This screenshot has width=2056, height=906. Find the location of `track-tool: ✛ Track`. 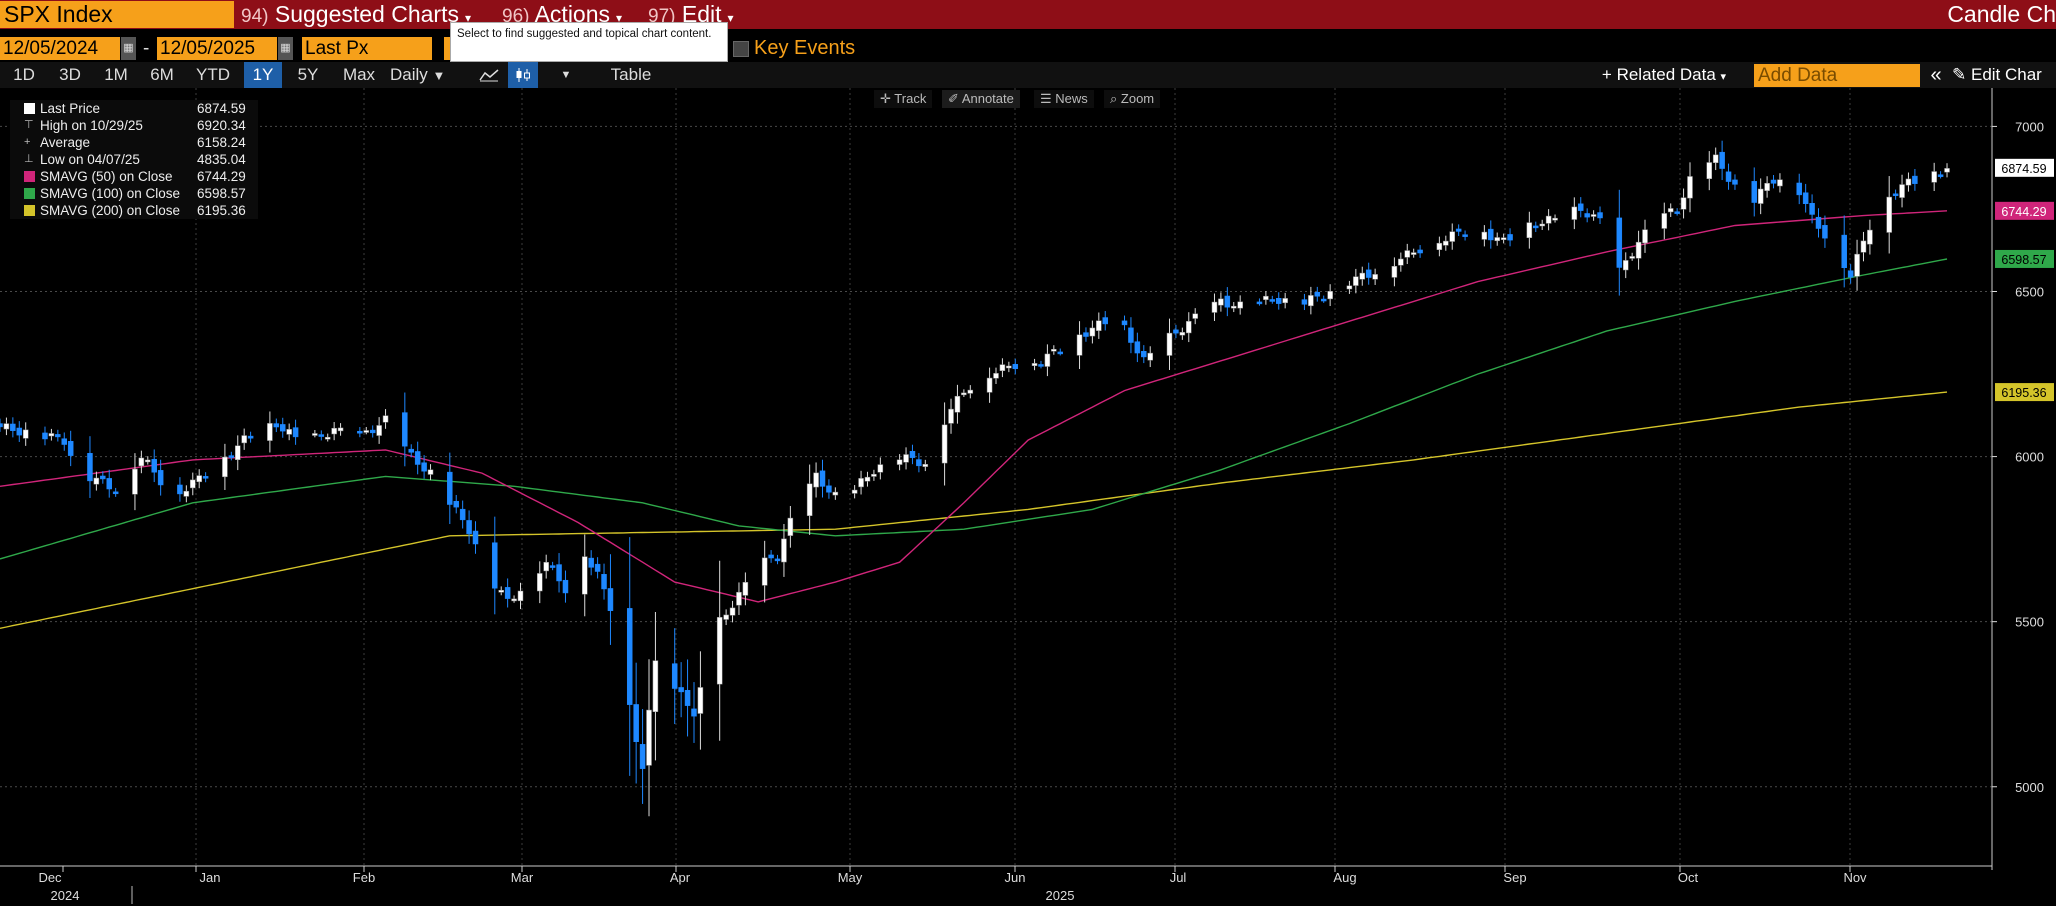

track-tool: ✛ Track is located at coordinates (903, 99).